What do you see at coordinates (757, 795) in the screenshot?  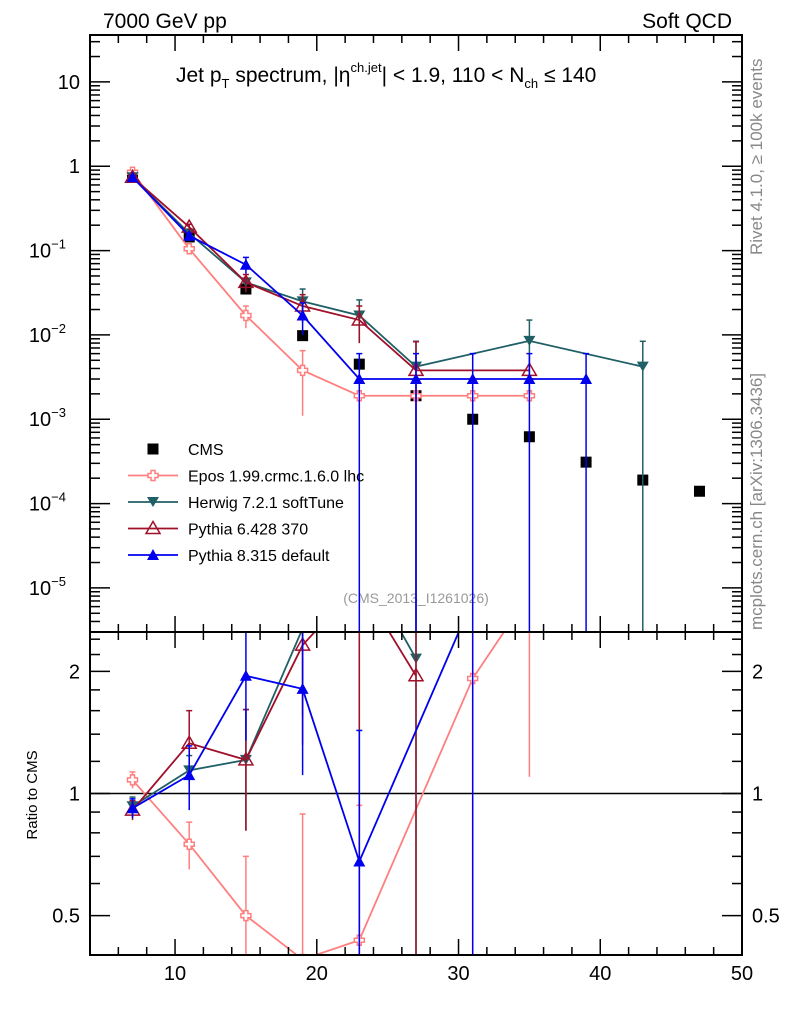 I see `y-tick-label-right: 1` at bounding box center [757, 795].